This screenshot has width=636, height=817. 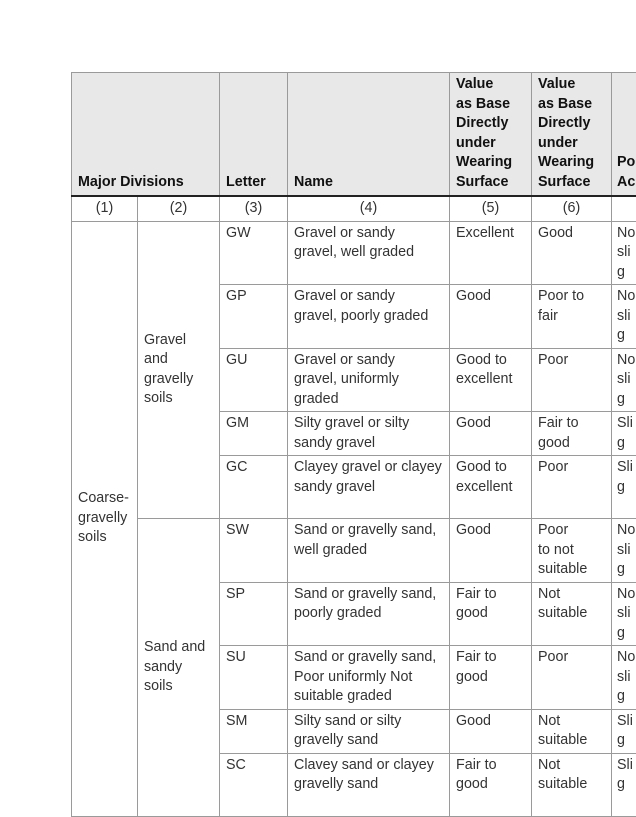 What do you see at coordinates (179, 208) in the screenshot?
I see `col-number: (2)` at bounding box center [179, 208].